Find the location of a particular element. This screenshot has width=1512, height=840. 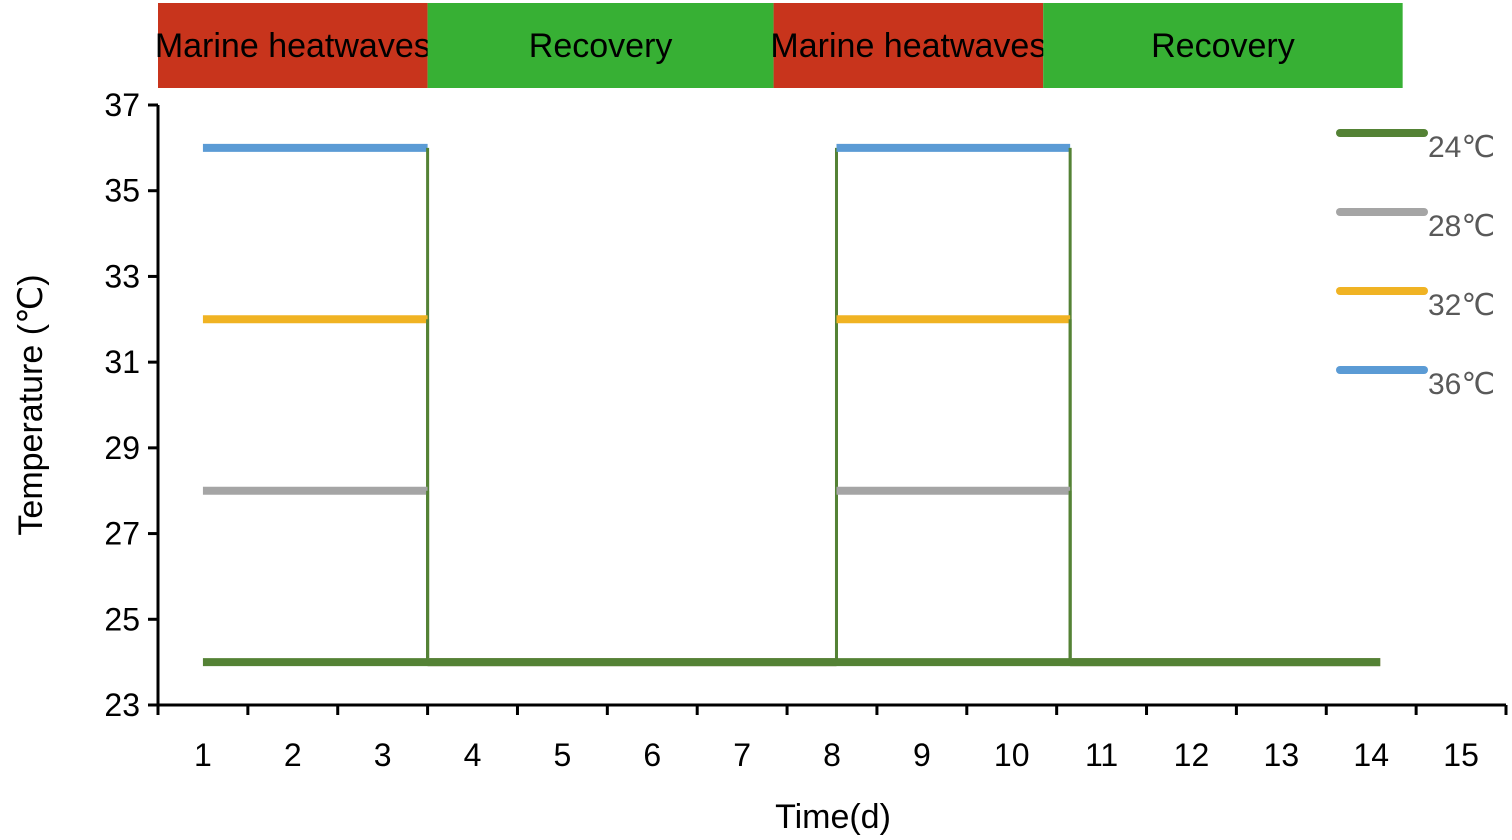

y-tick-label: 27 is located at coordinates (122, 534).